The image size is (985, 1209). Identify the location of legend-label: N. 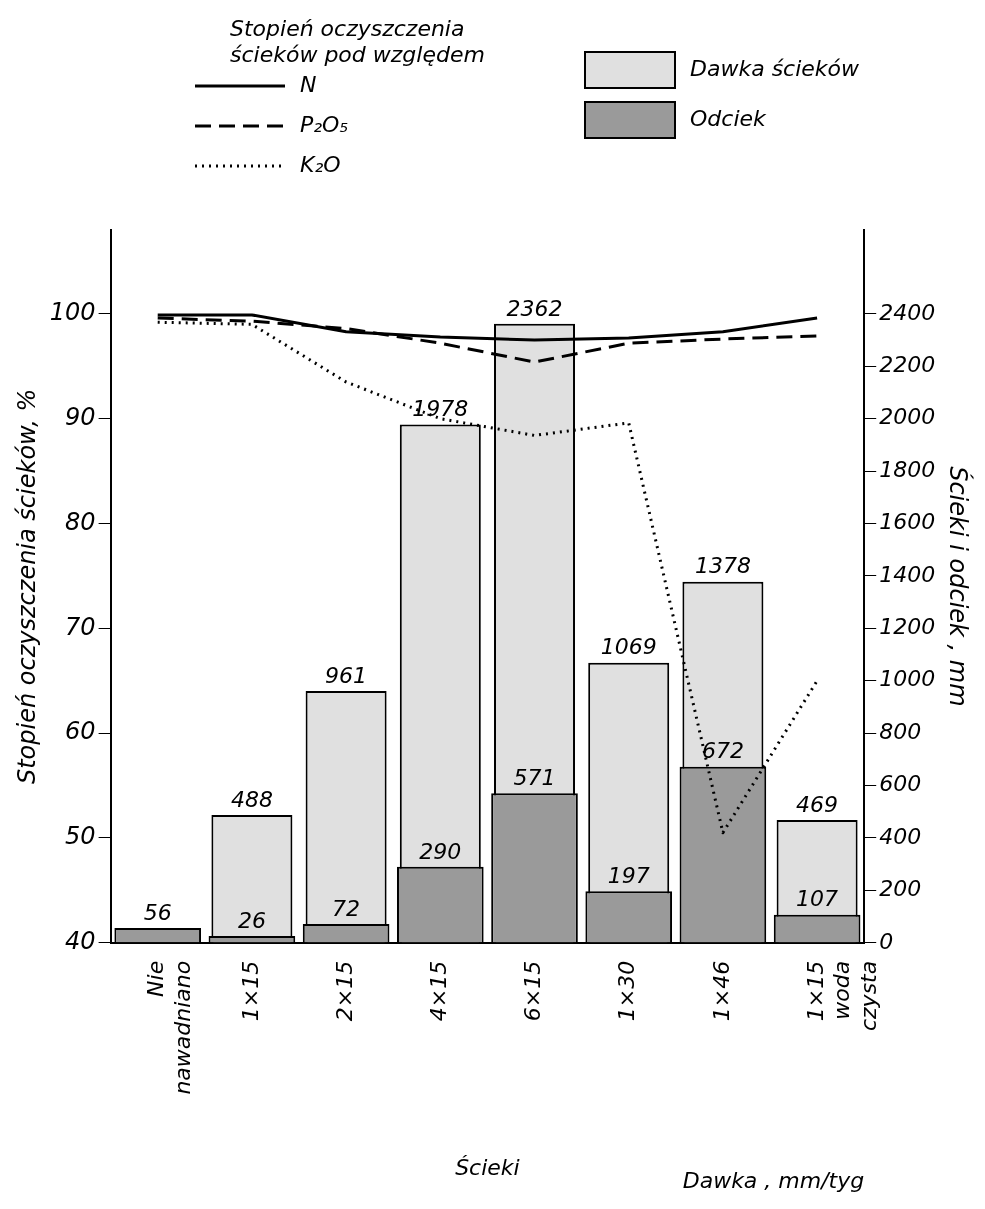
(308, 84).